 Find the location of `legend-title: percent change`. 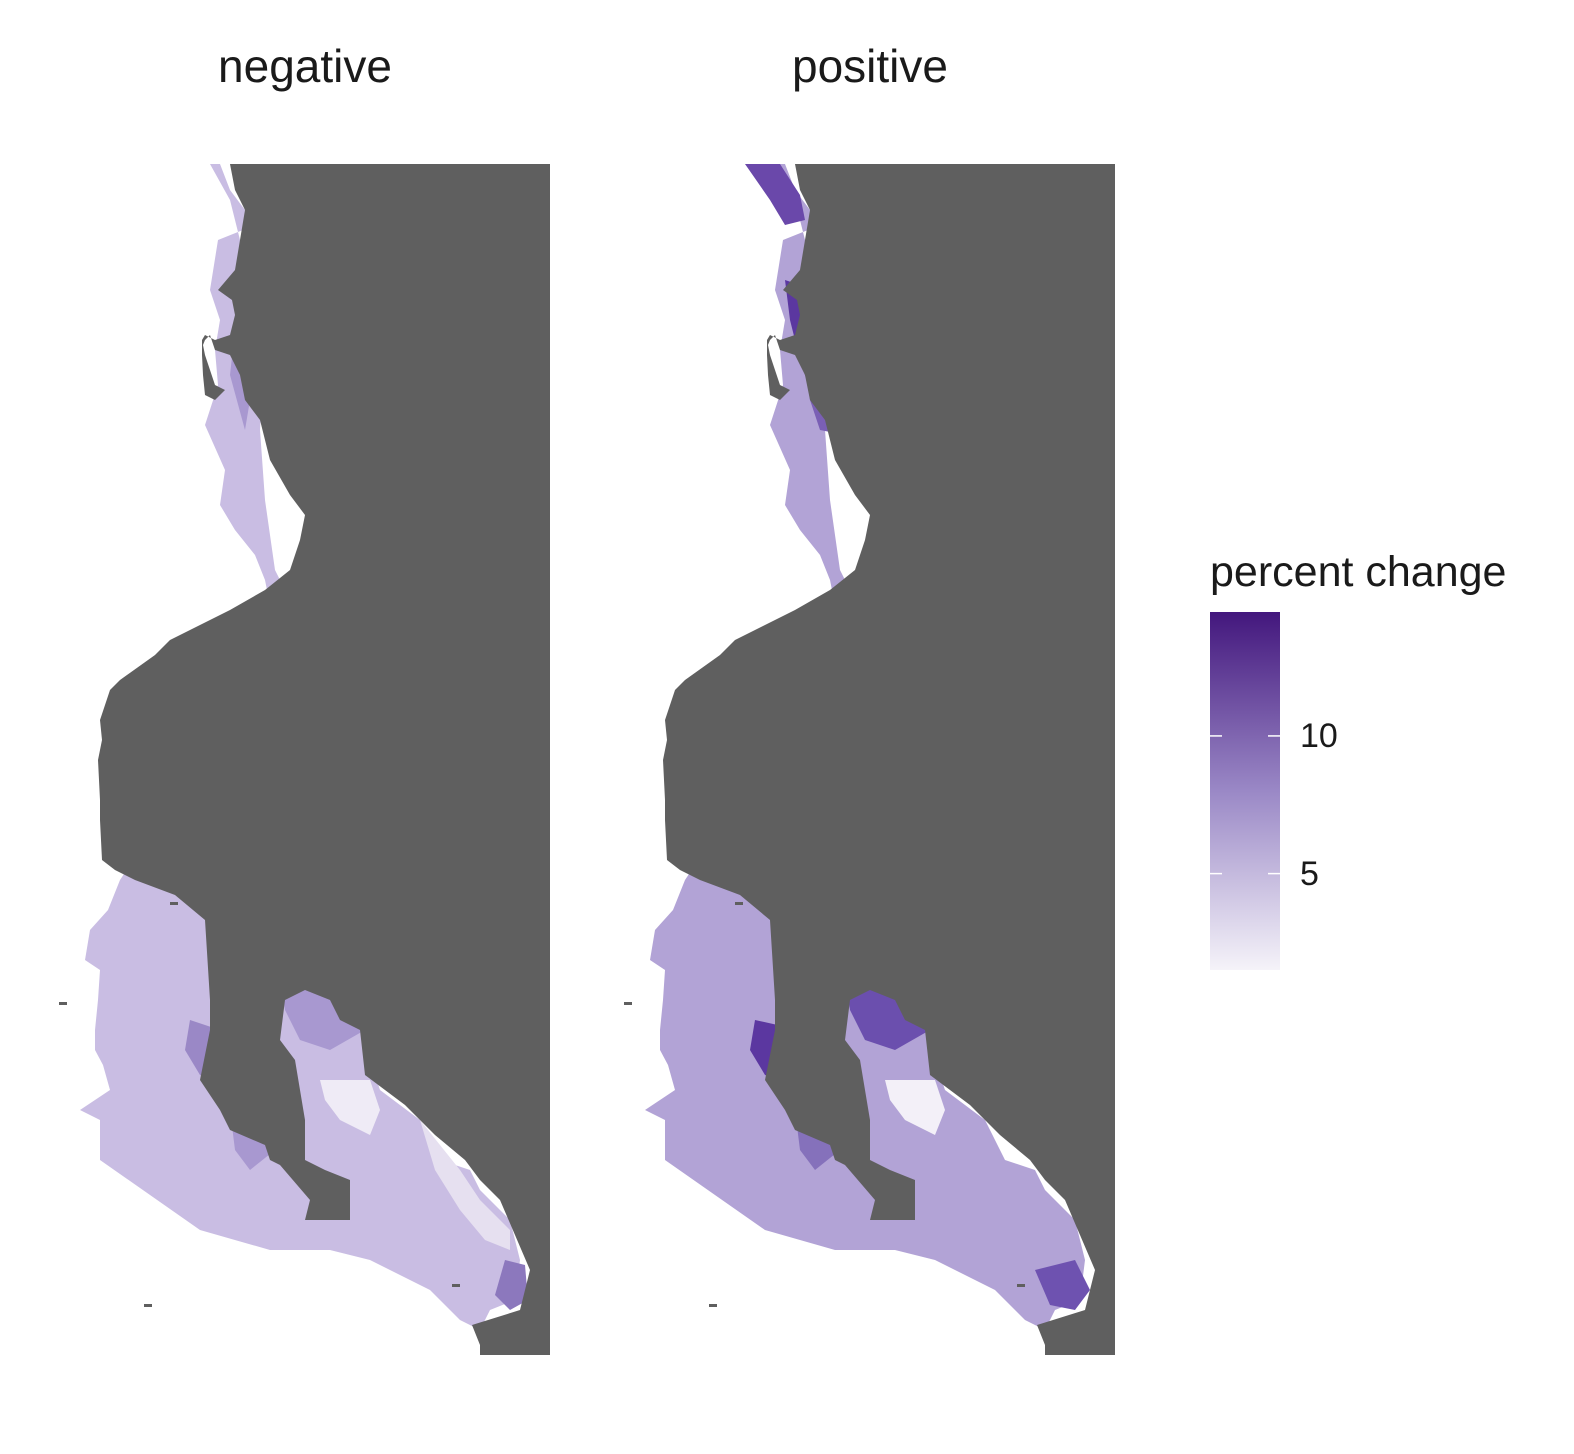

legend-title: percent change is located at coordinates (1358, 572).